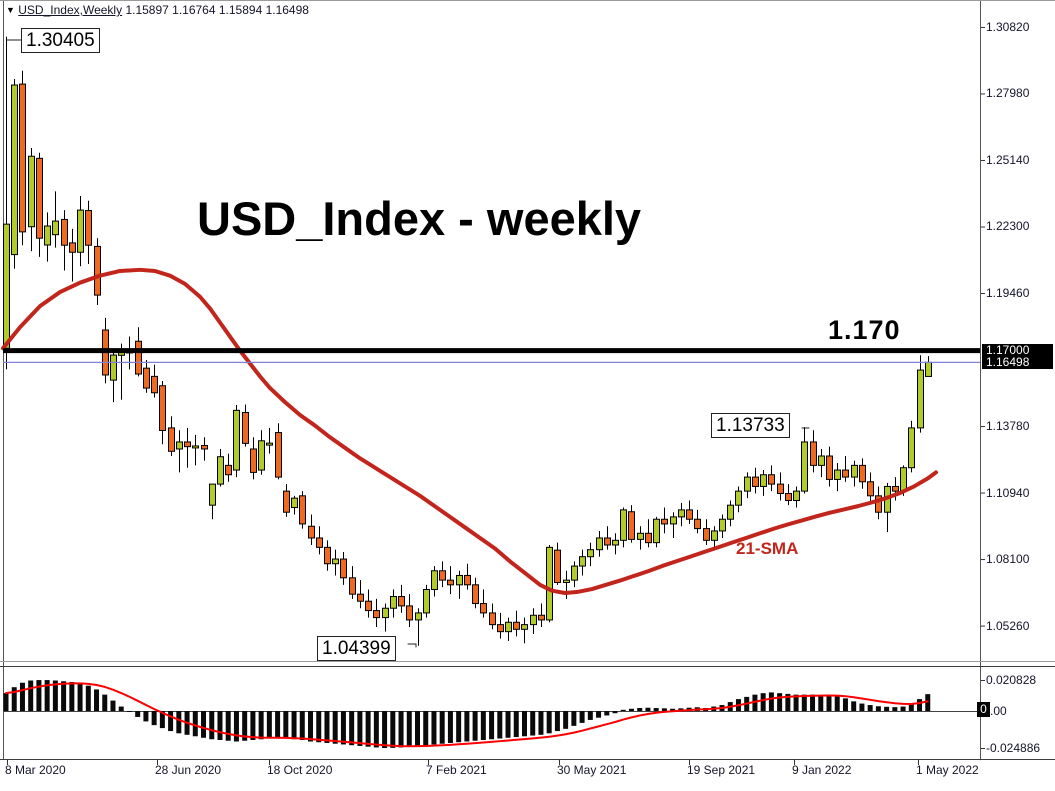 This screenshot has height=791, width=1055. I want to click on price-tick-label: 1.19460, so click(1008, 293).